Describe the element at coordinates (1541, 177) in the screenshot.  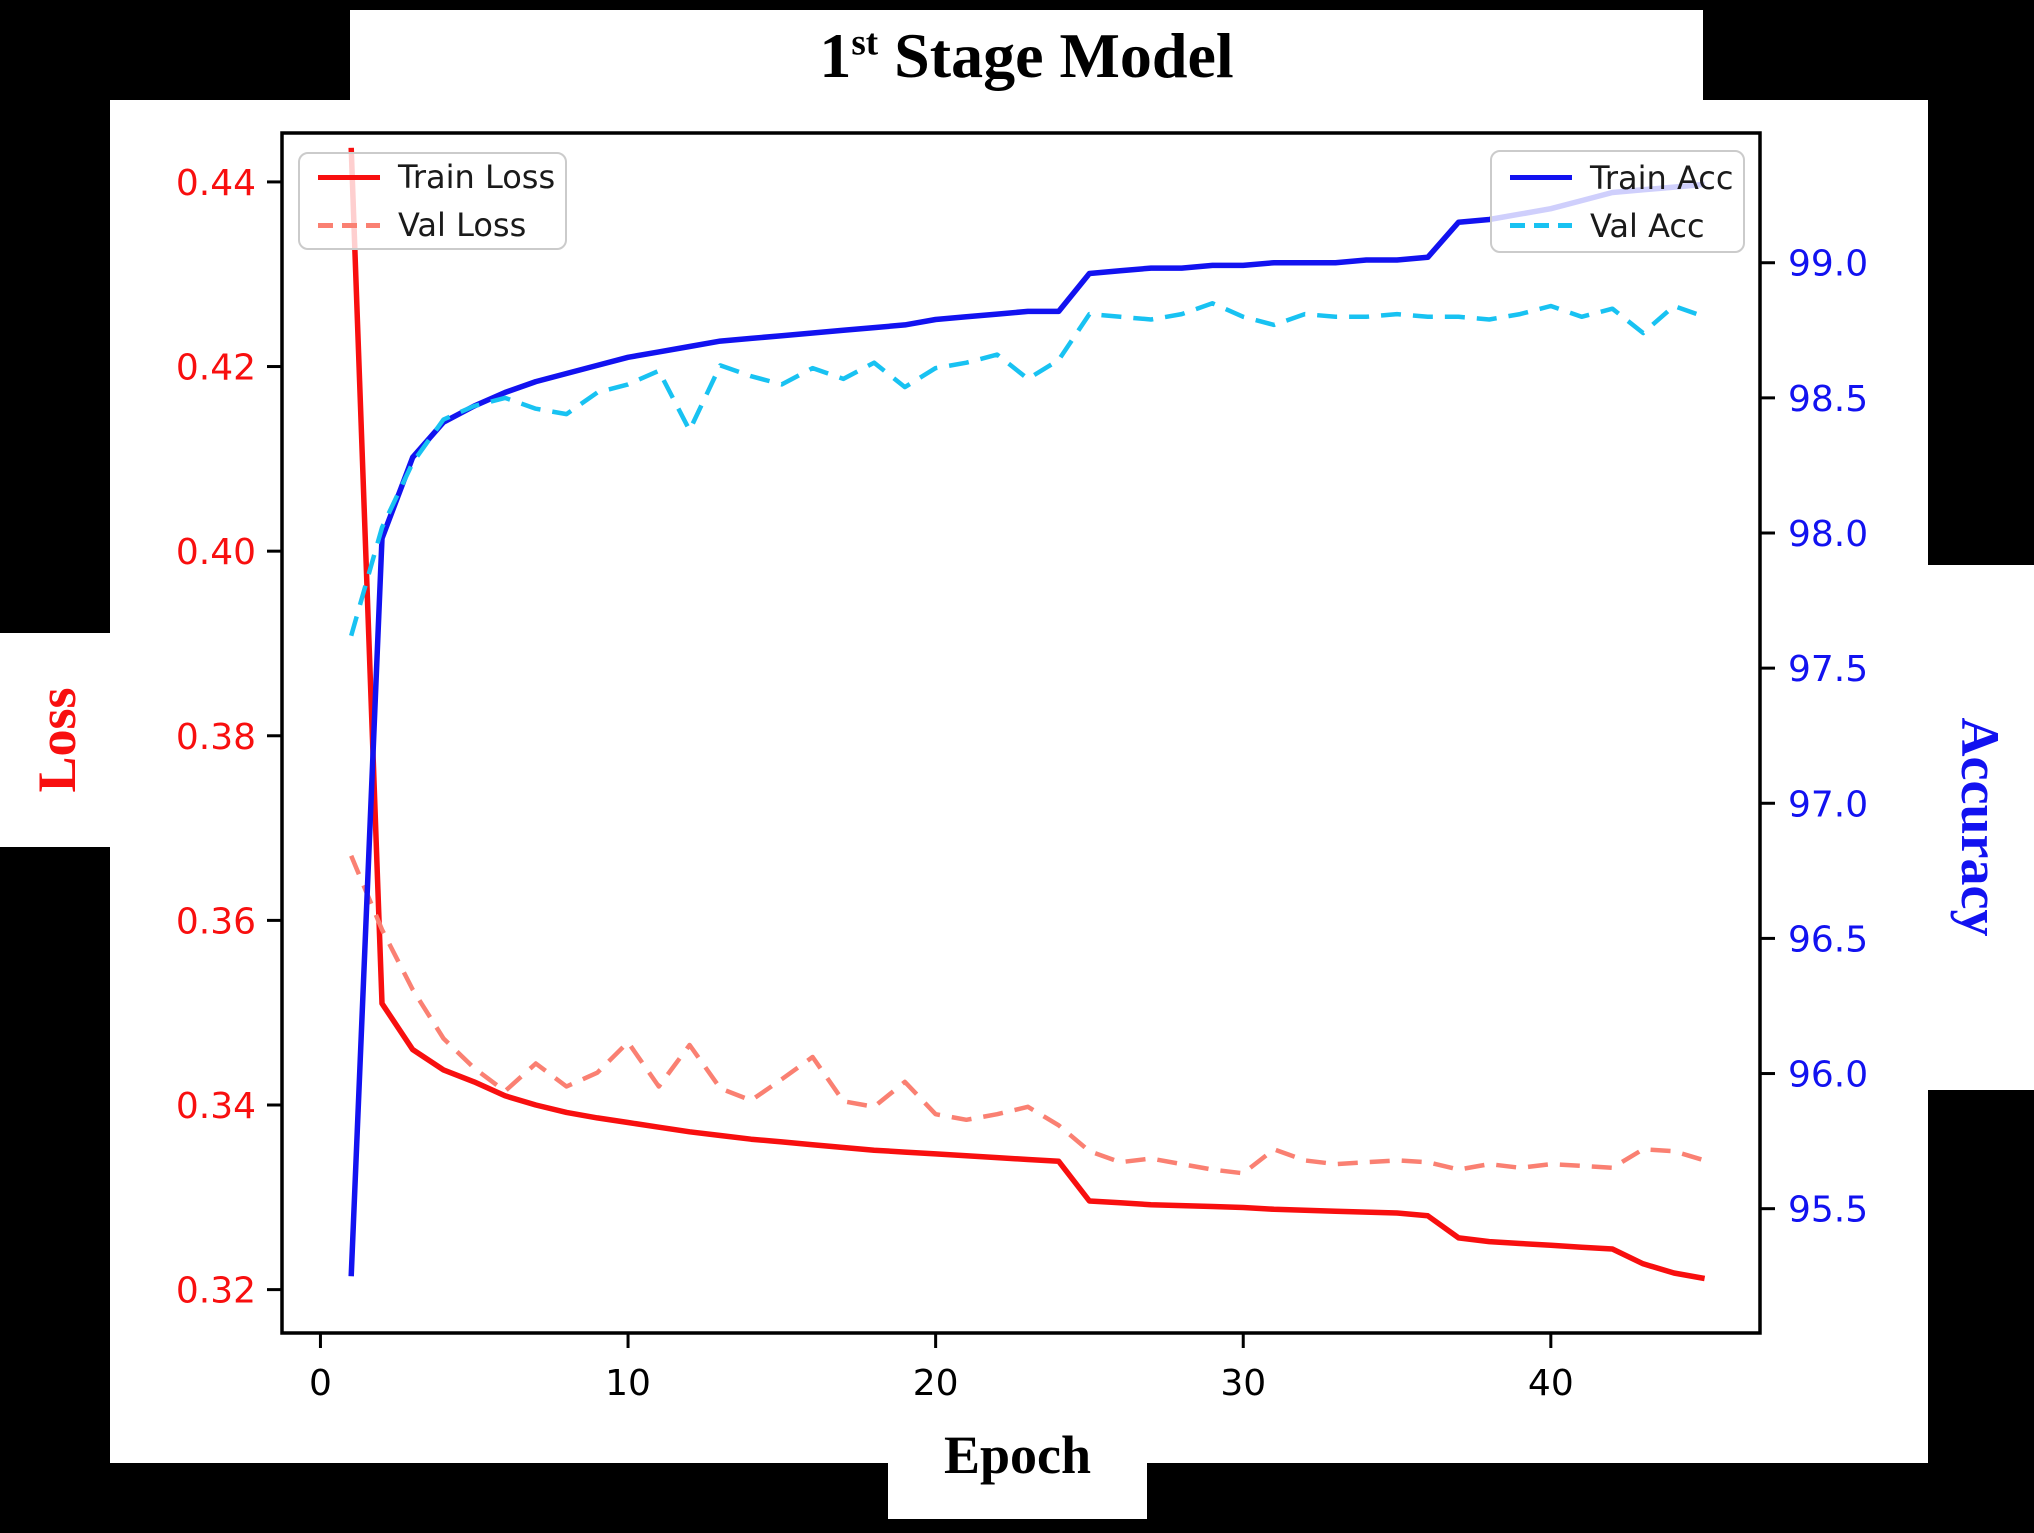
I see `train-acc-line-sample` at that location.